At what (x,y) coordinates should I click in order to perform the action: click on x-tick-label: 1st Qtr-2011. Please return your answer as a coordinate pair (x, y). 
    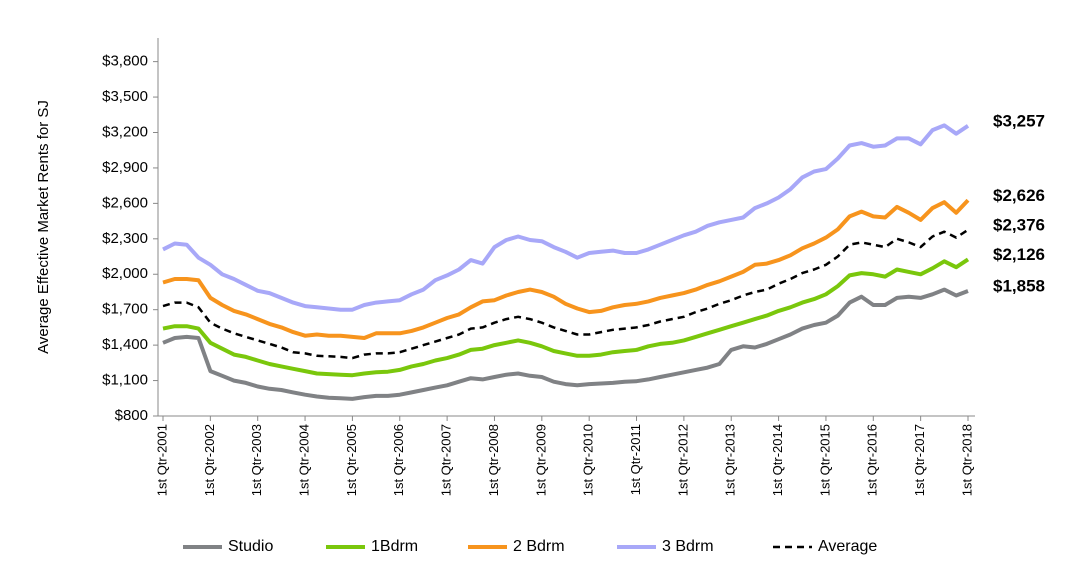
    Looking at the image, I should click on (635, 459).